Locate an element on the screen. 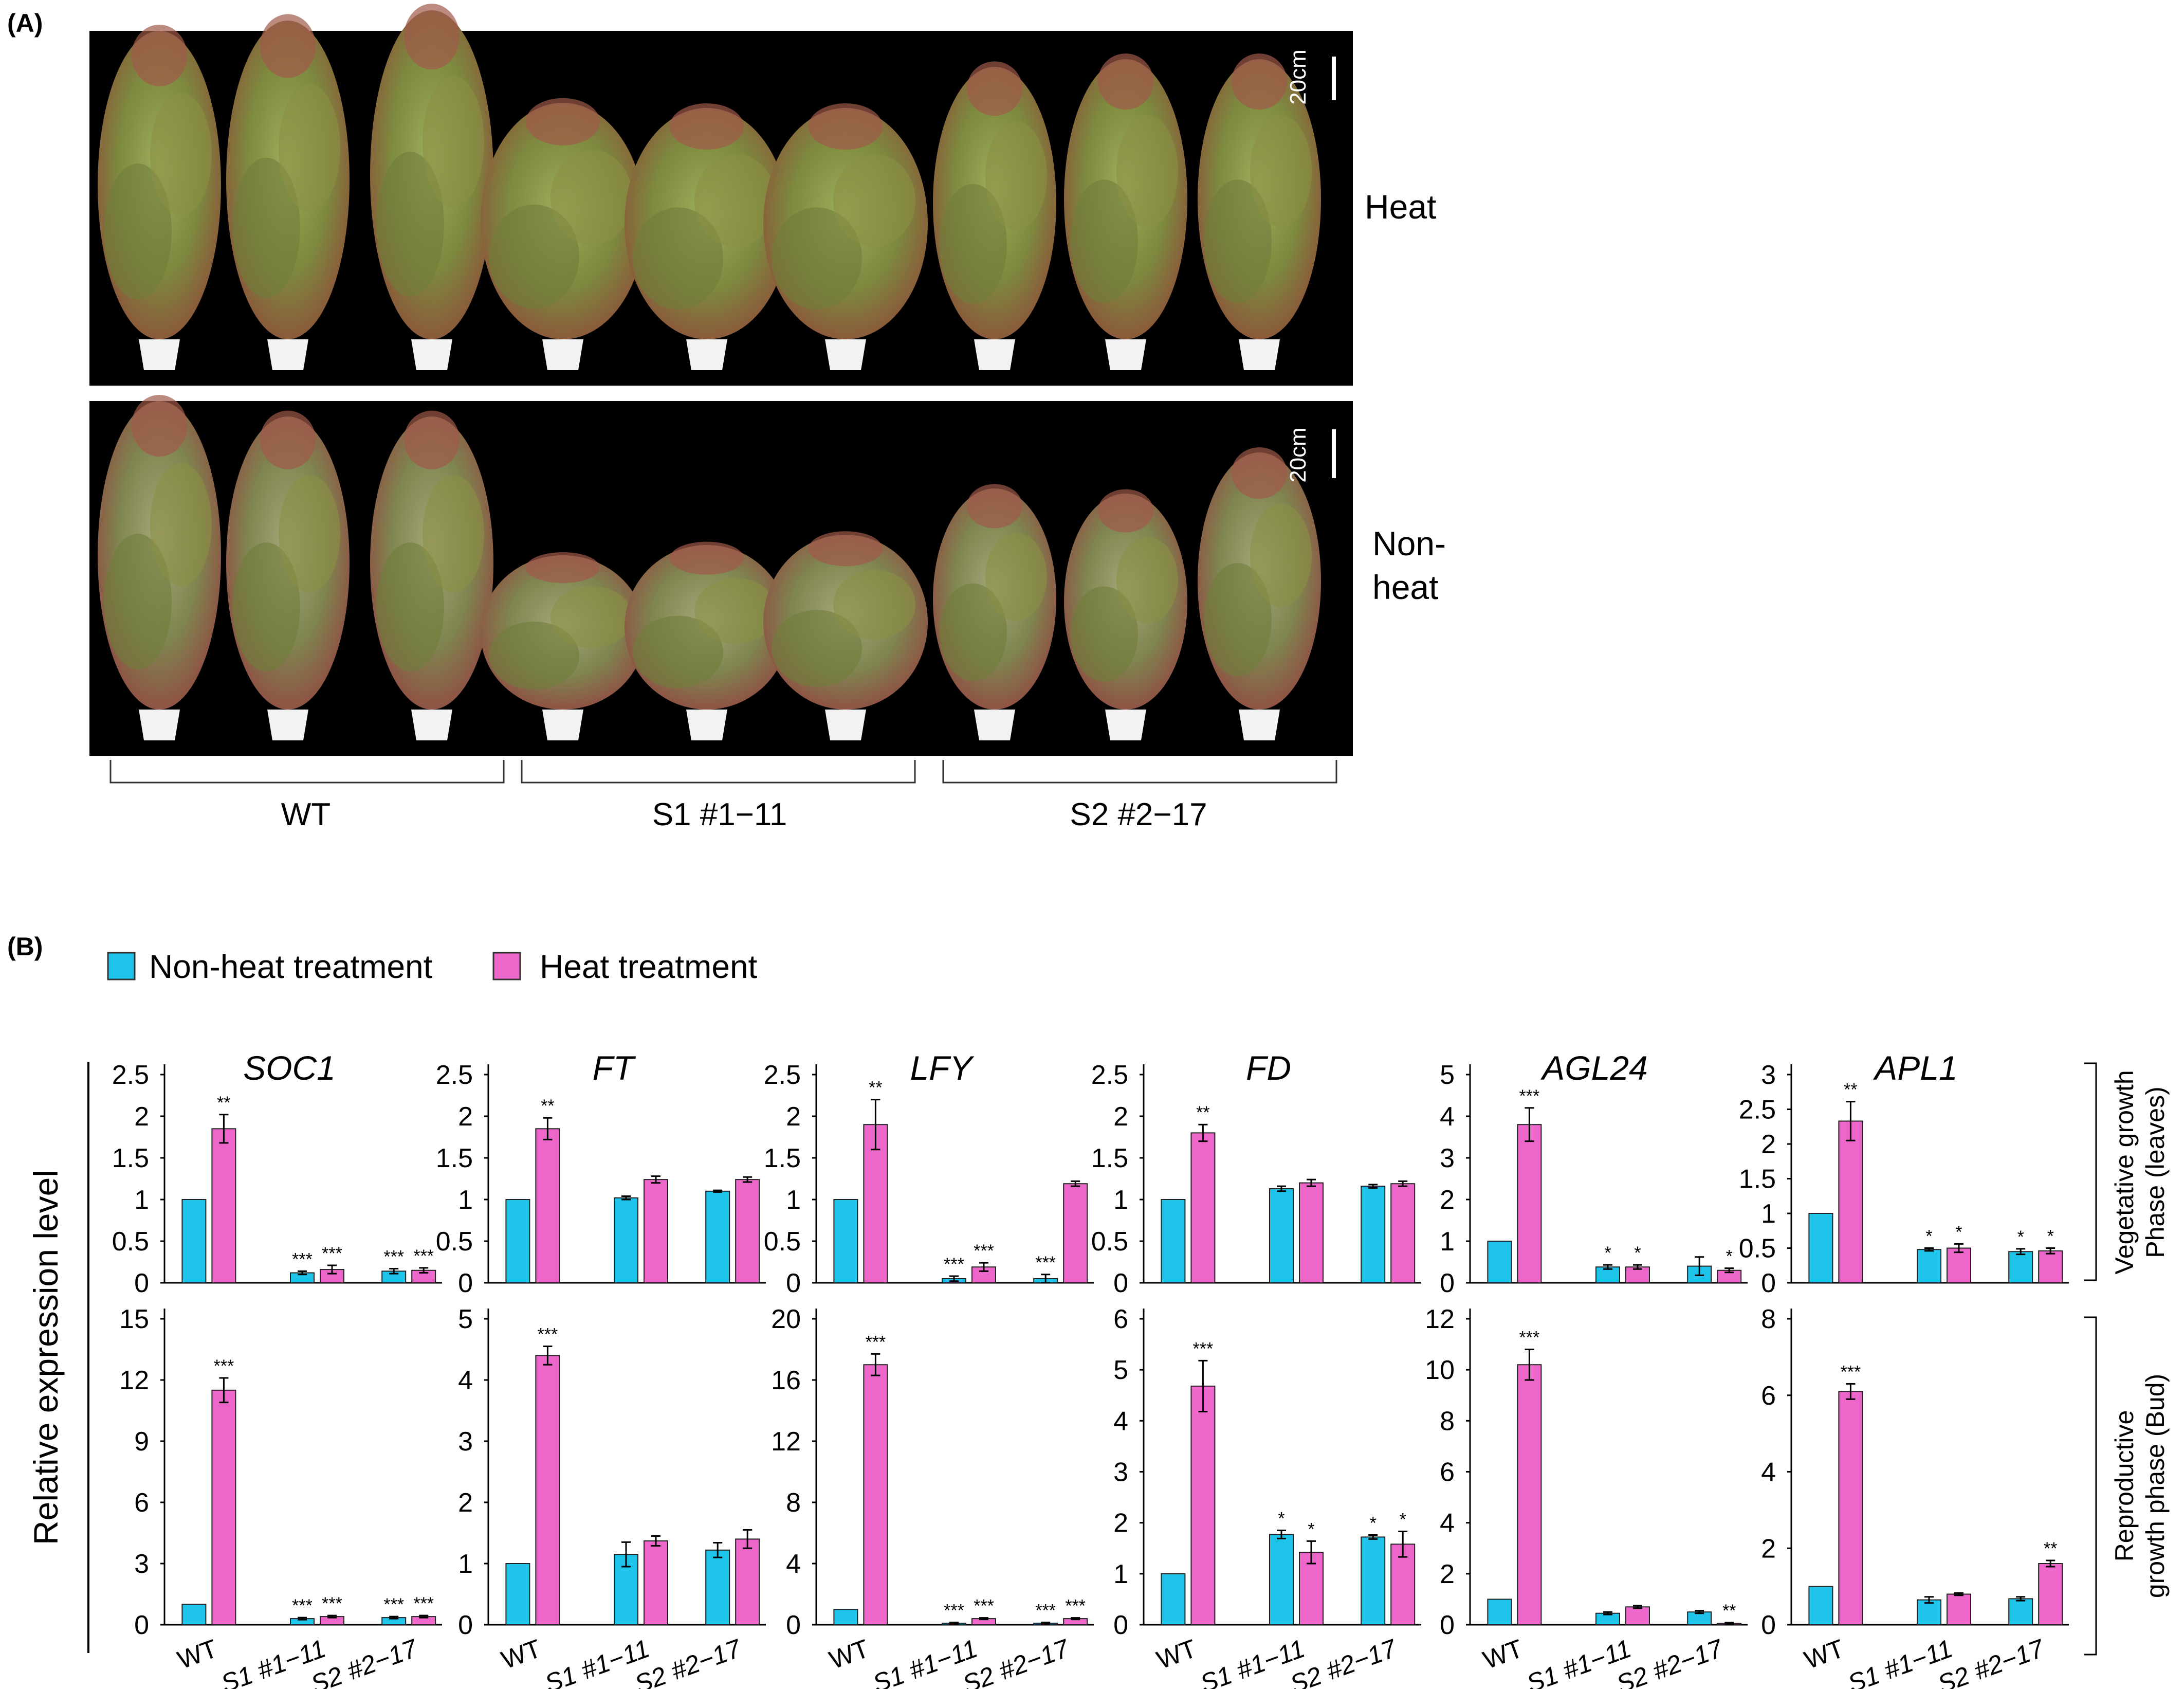 The height and width of the screenshot is (1689, 2184). chart-title: AGL24 is located at coordinates (1593, 1068).